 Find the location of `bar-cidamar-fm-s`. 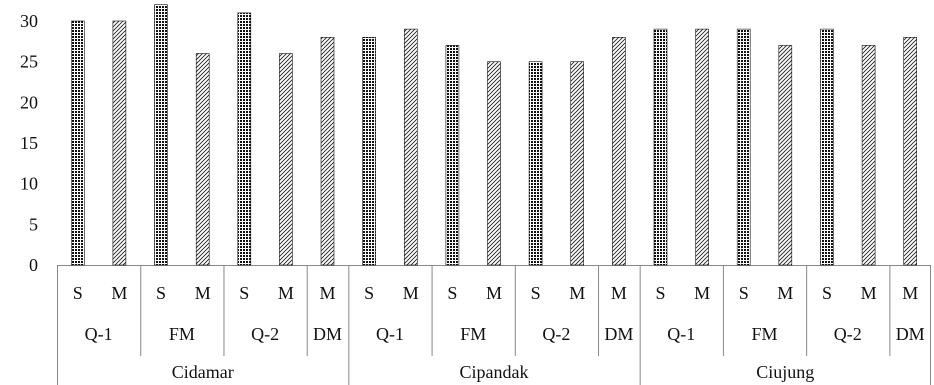

bar-cidamar-fm-s is located at coordinates (161, 135).